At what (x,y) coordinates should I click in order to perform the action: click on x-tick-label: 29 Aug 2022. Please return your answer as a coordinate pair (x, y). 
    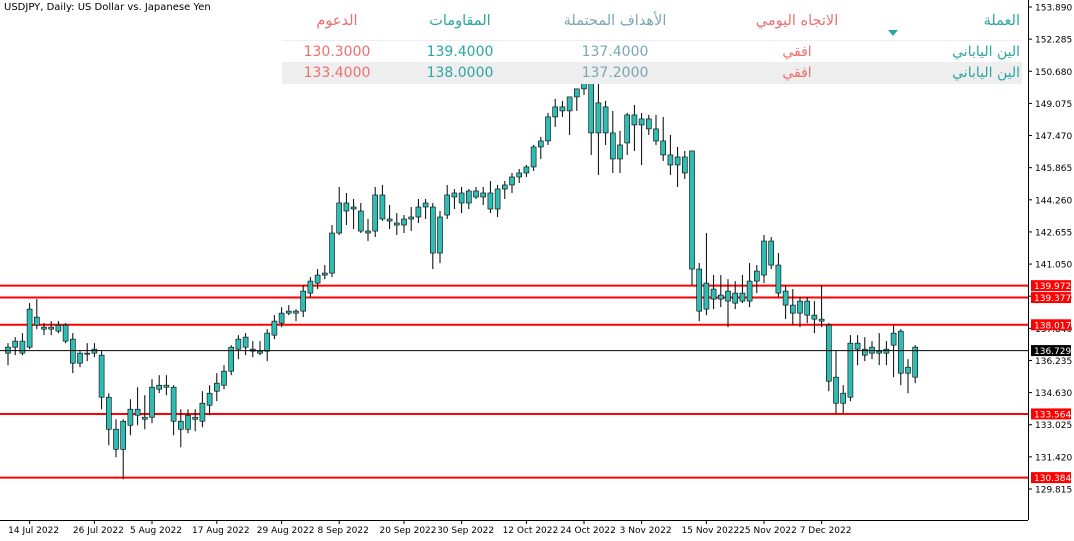
    Looking at the image, I should click on (286, 531).